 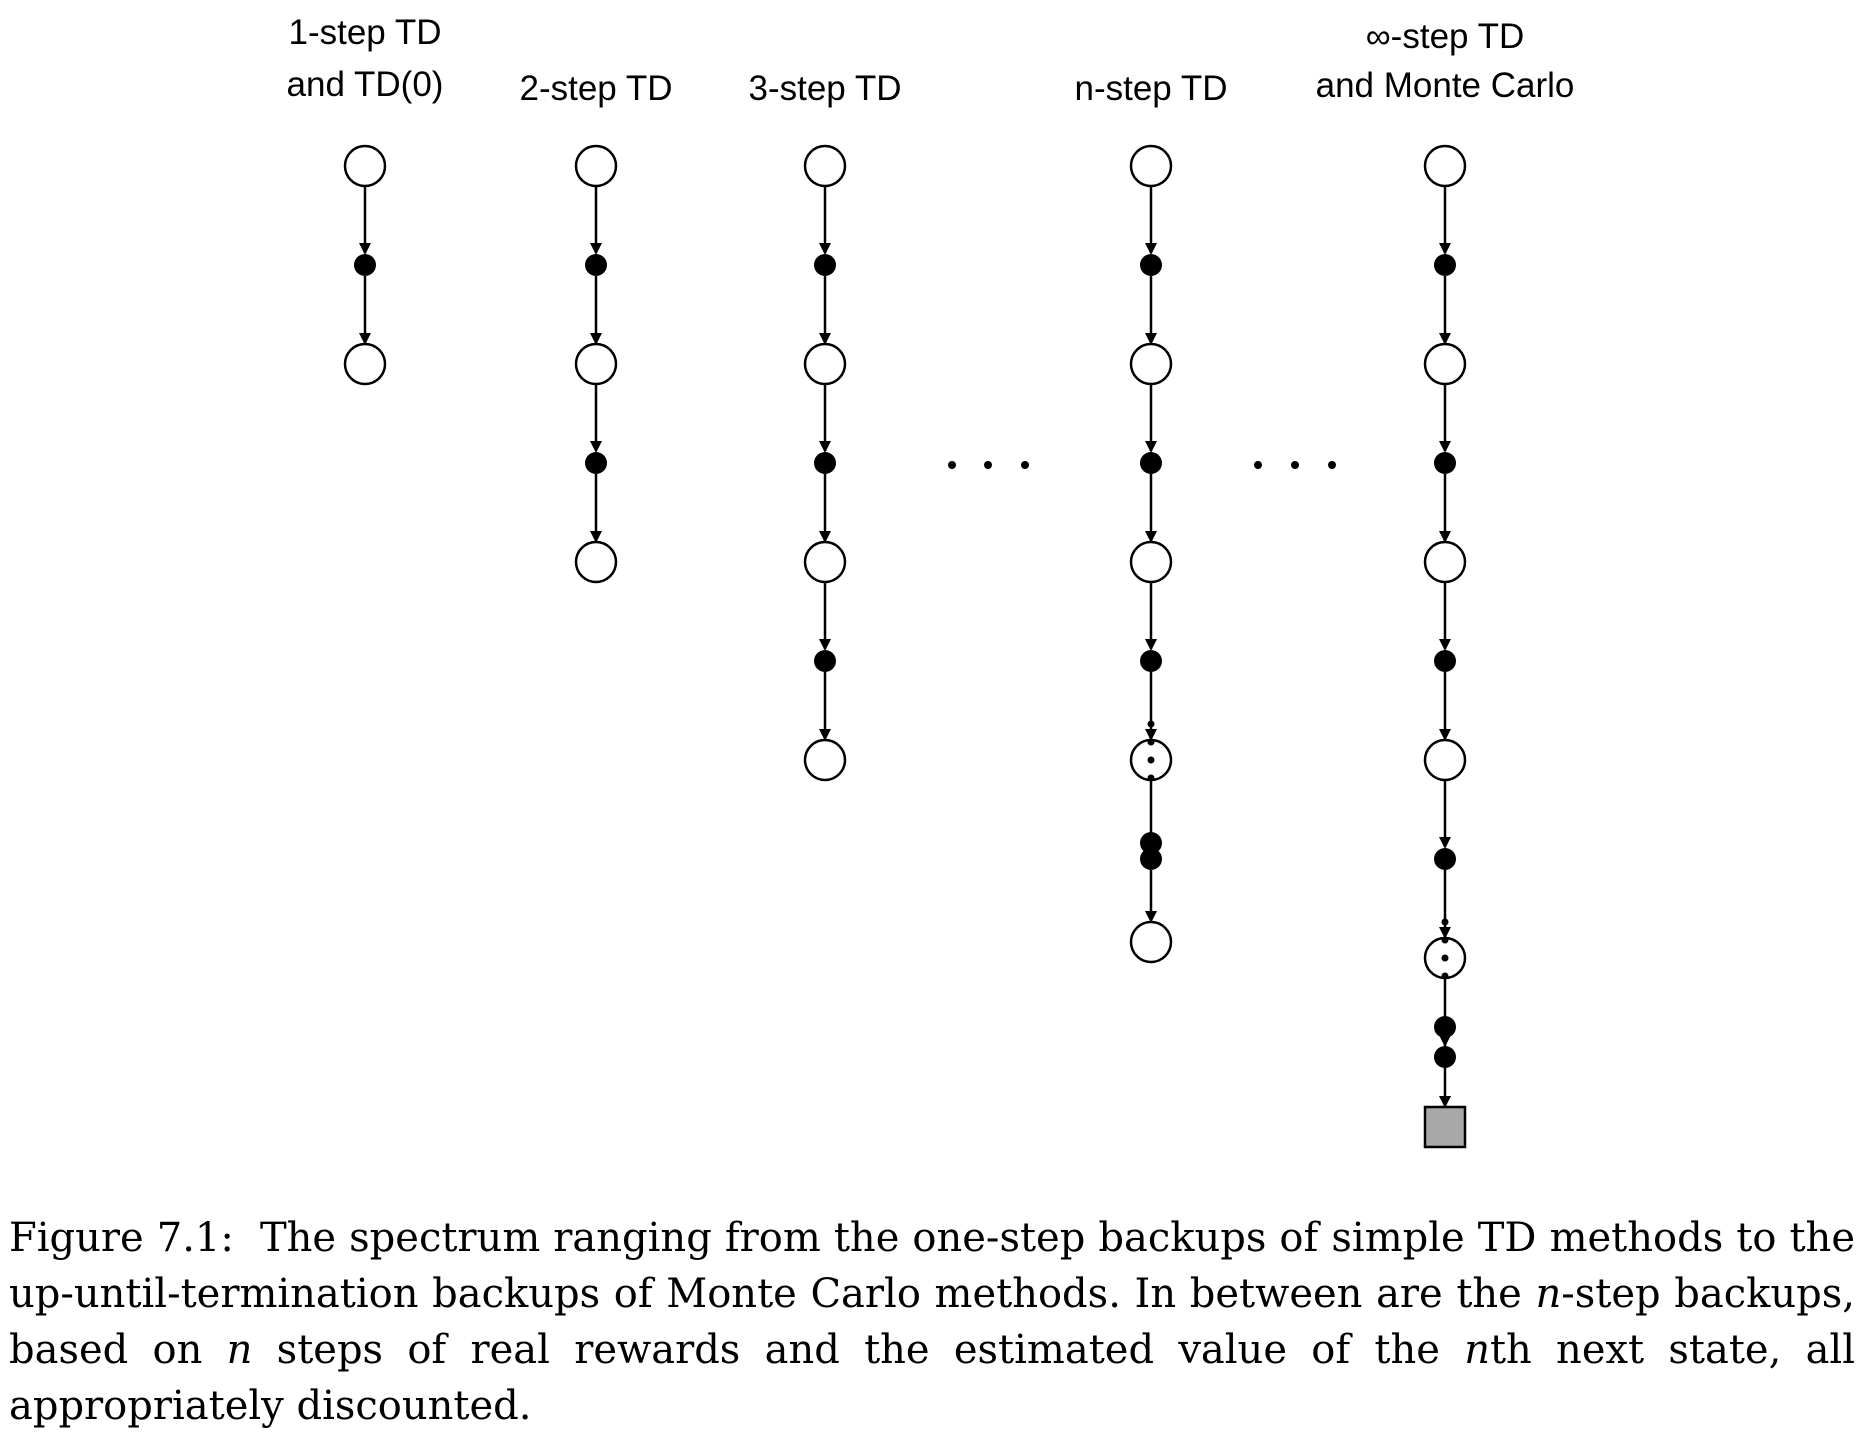 I want to click on chain-two-step, so click(x=596, y=364).